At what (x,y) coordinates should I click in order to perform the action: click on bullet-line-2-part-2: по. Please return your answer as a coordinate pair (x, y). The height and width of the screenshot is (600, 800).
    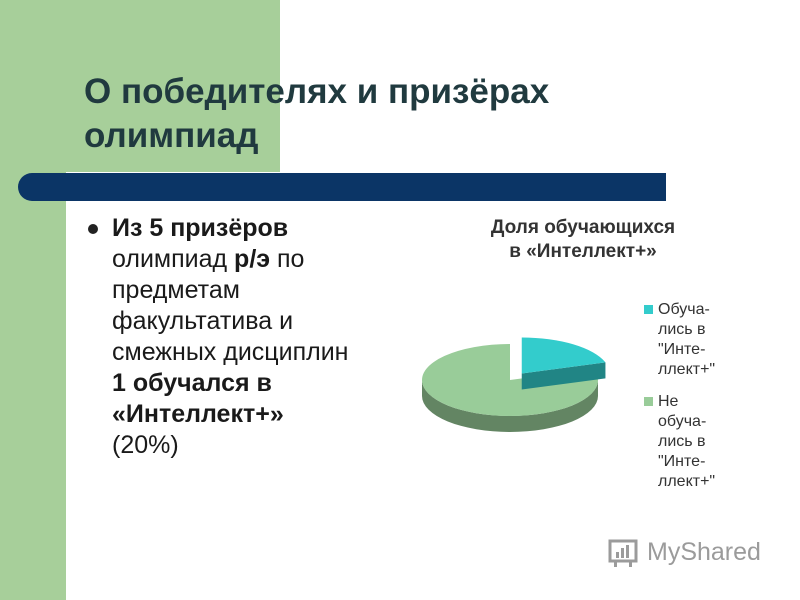
    Looking at the image, I should click on (287, 259).